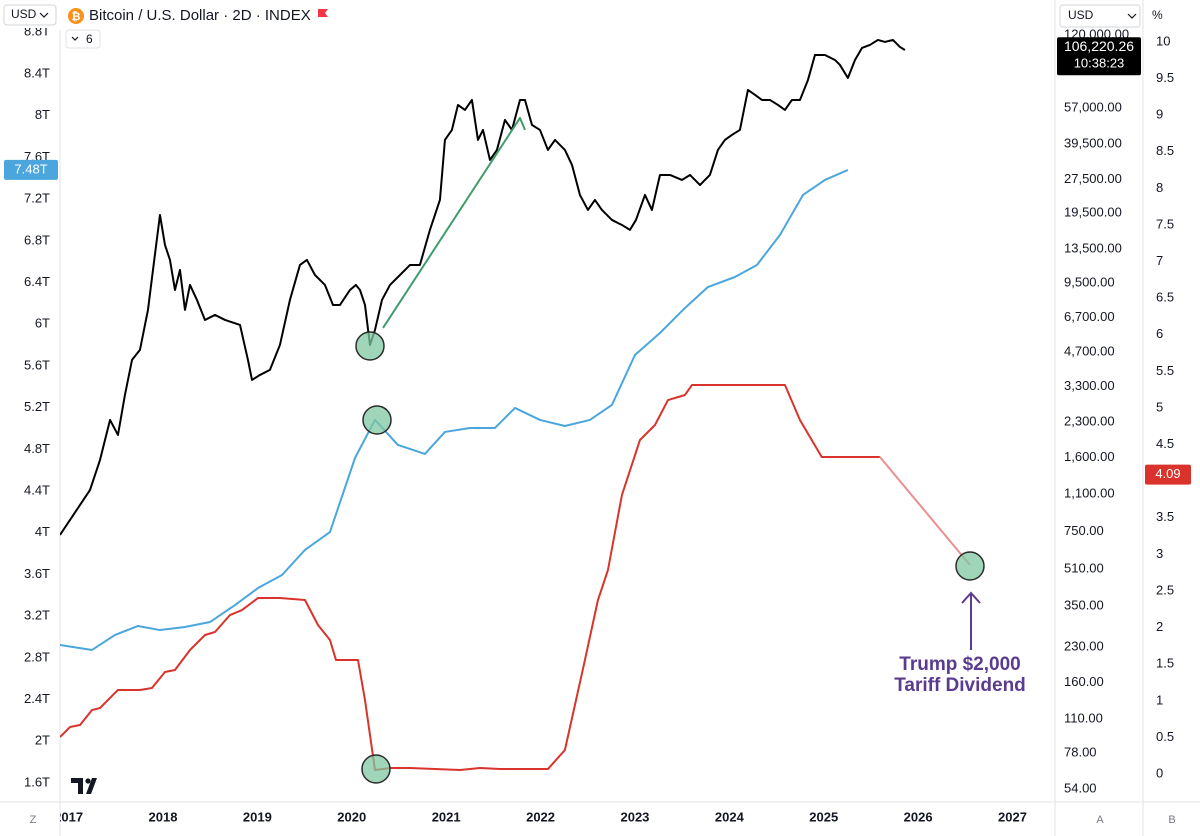  What do you see at coordinates (1081, 15) in the screenshot?
I see `right-currency-label: USD` at bounding box center [1081, 15].